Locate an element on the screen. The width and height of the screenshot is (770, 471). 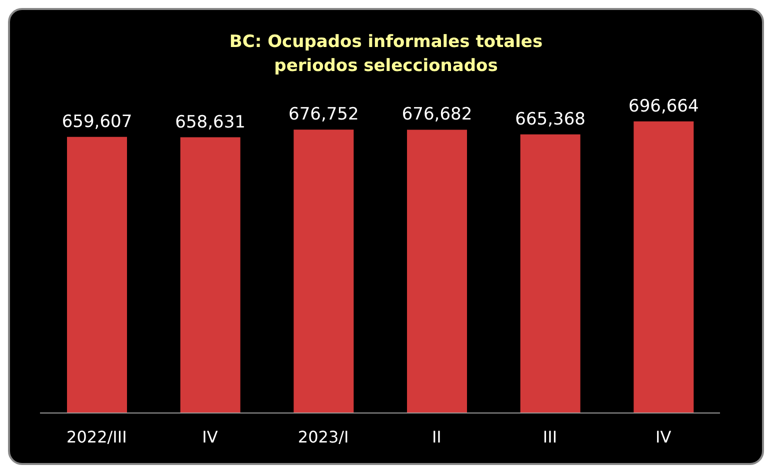
data-label: 659,607 is located at coordinates (97, 122).